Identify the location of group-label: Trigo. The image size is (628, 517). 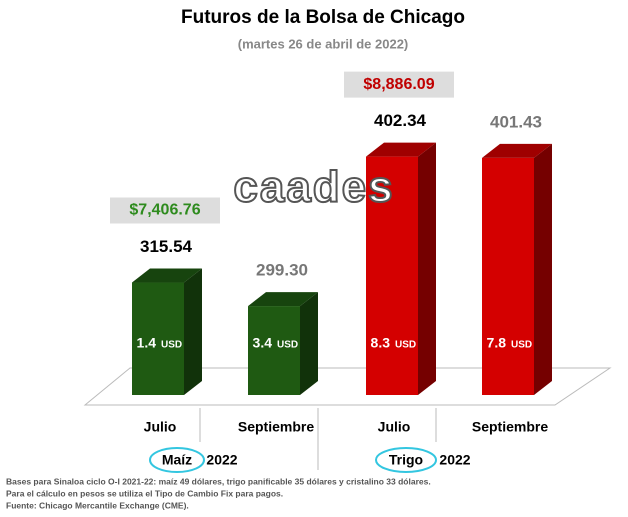
(406, 460).